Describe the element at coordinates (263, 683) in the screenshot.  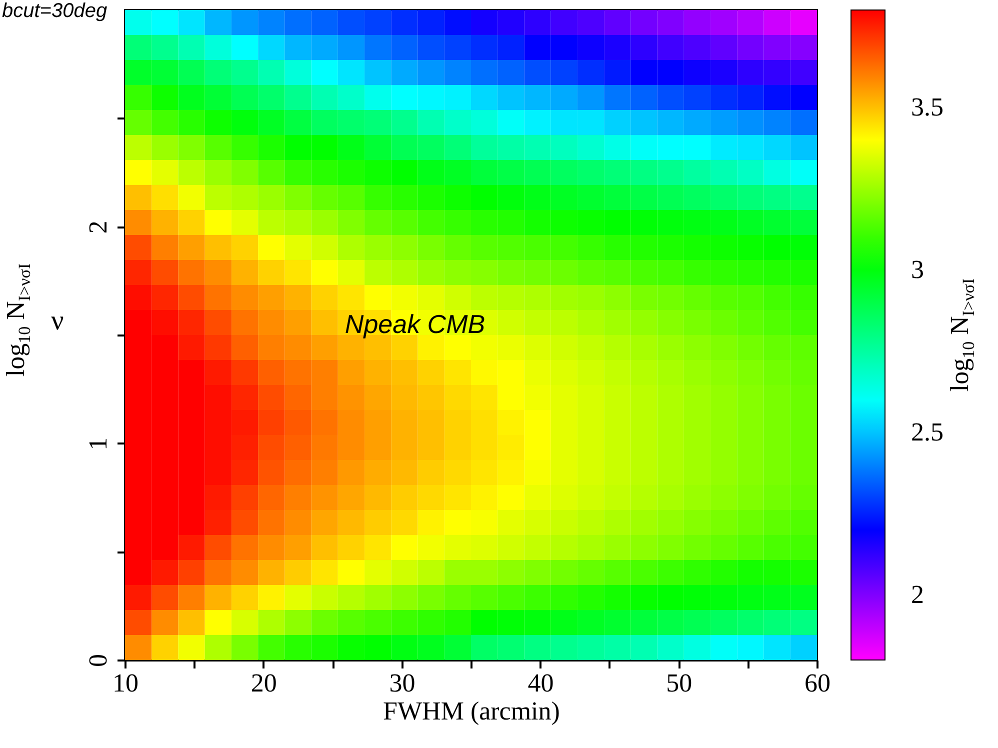
I see `x-tick-label: 20` at that location.